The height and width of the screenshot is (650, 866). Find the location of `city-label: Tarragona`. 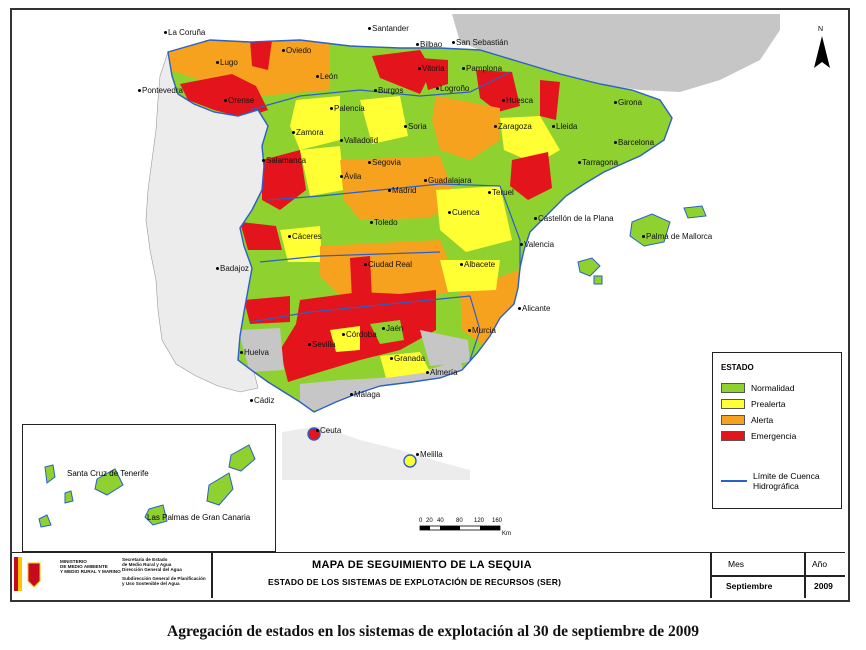

city-label: Tarragona is located at coordinates (600, 162).